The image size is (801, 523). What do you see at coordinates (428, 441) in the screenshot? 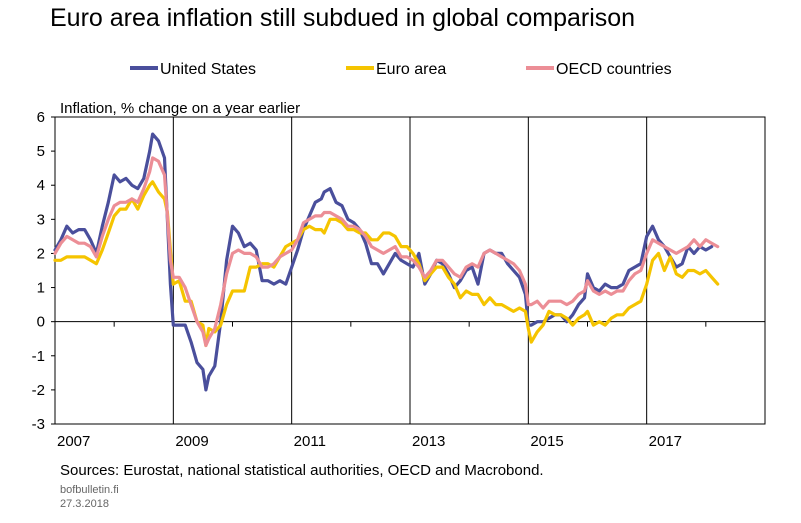
I see `x-tick-label: 2013` at bounding box center [428, 441].